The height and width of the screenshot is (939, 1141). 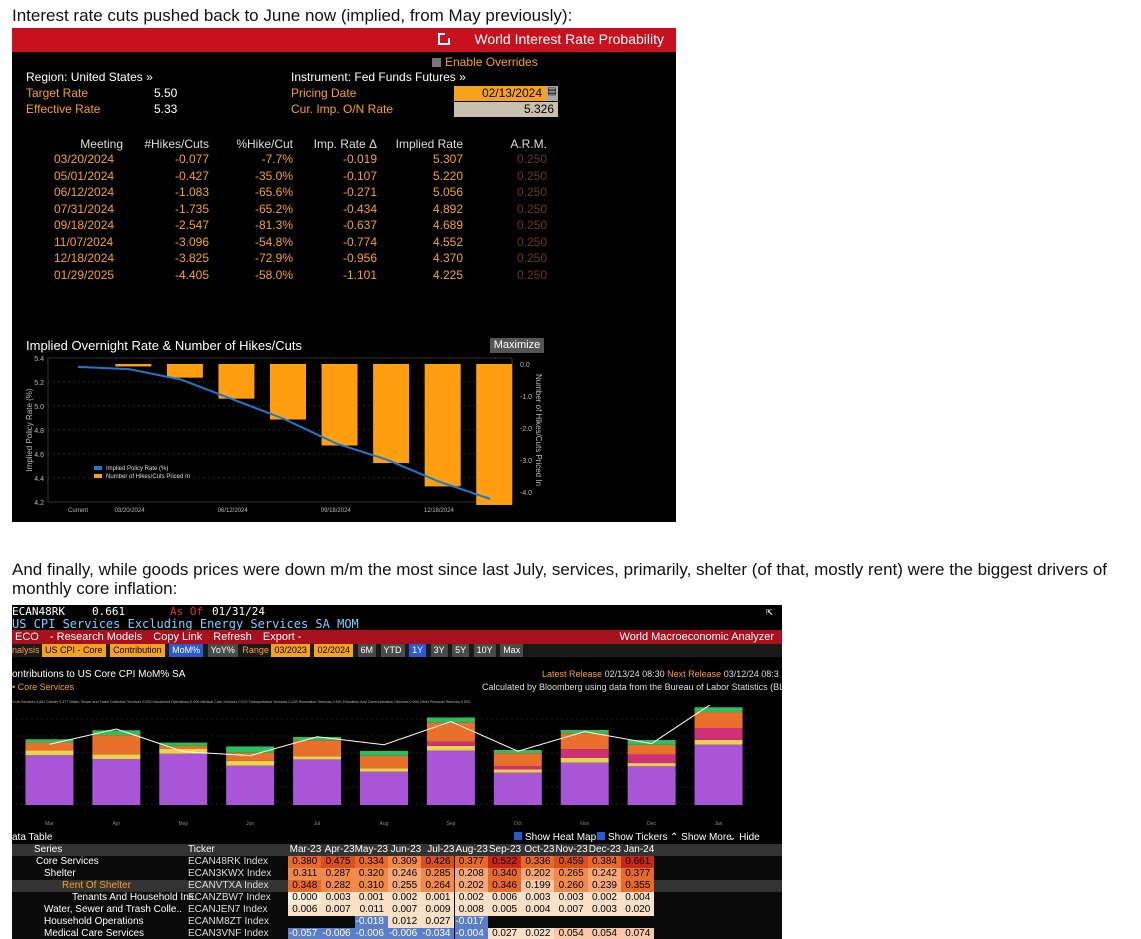 What do you see at coordinates (447, 258) in the screenshot?
I see `meeting-cell: 4.370` at bounding box center [447, 258].